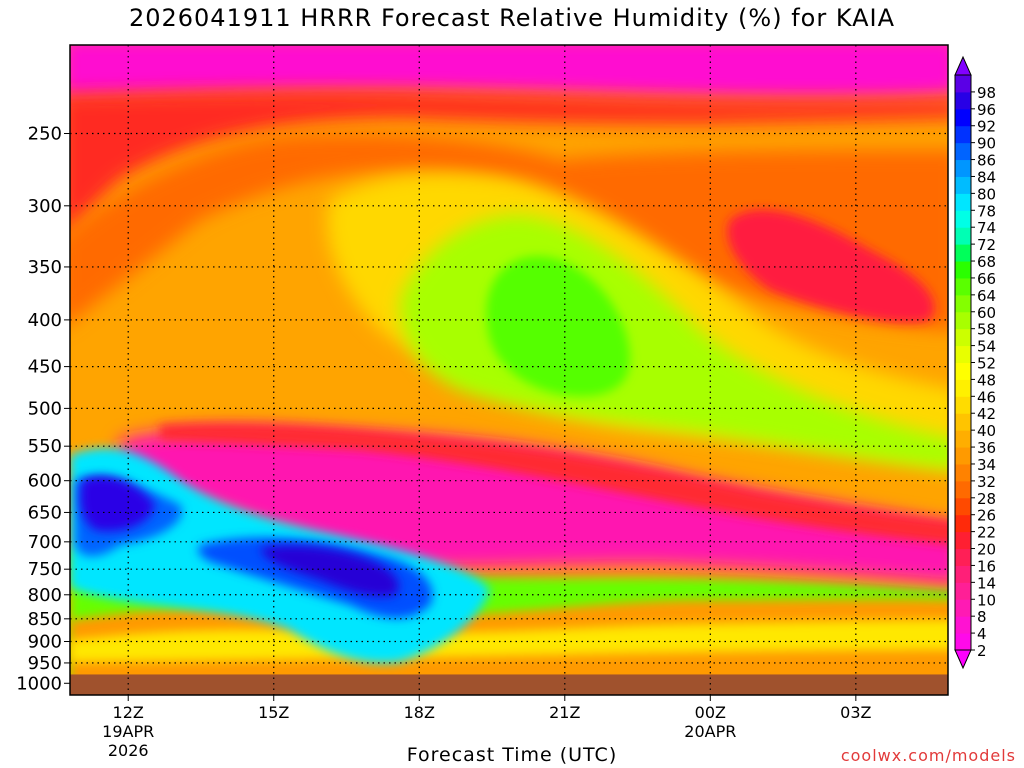  Describe the element at coordinates (45, 446) in the screenshot. I see `y-tick-label: 550` at that location.